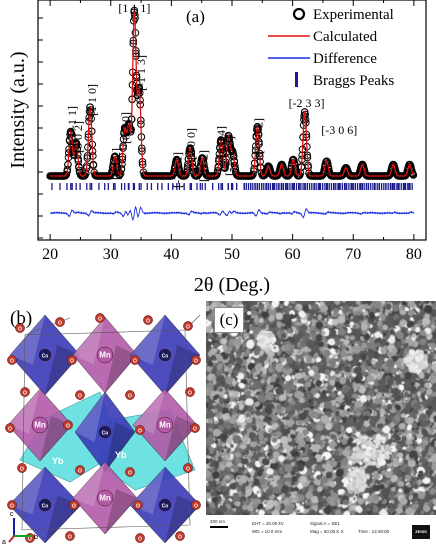  Describe the element at coordinates (111, 254) in the screenshot. I see `x-tick-label: 30` at that location.